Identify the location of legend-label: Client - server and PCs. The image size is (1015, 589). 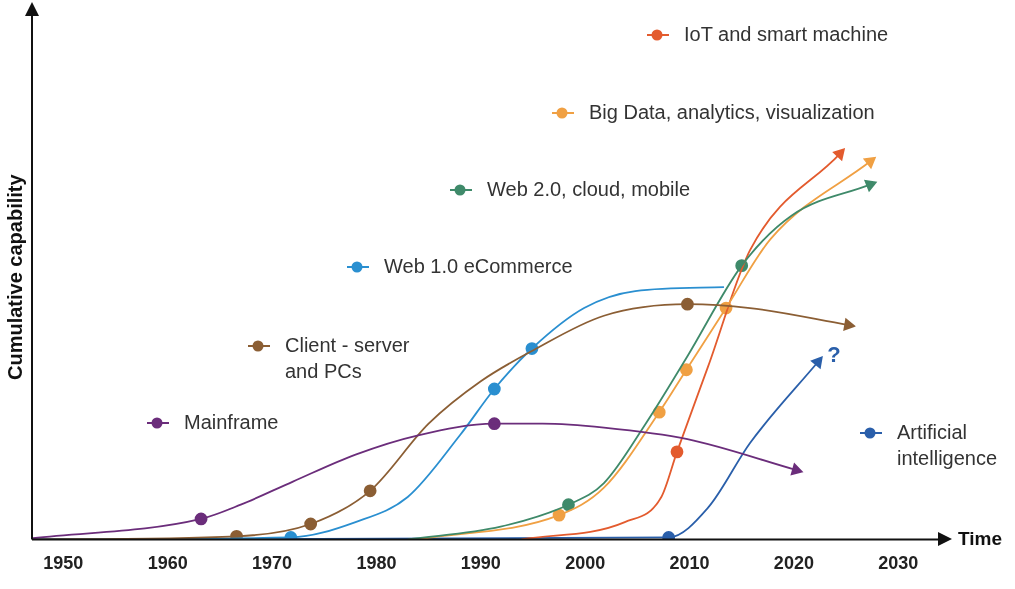
(347, 357).